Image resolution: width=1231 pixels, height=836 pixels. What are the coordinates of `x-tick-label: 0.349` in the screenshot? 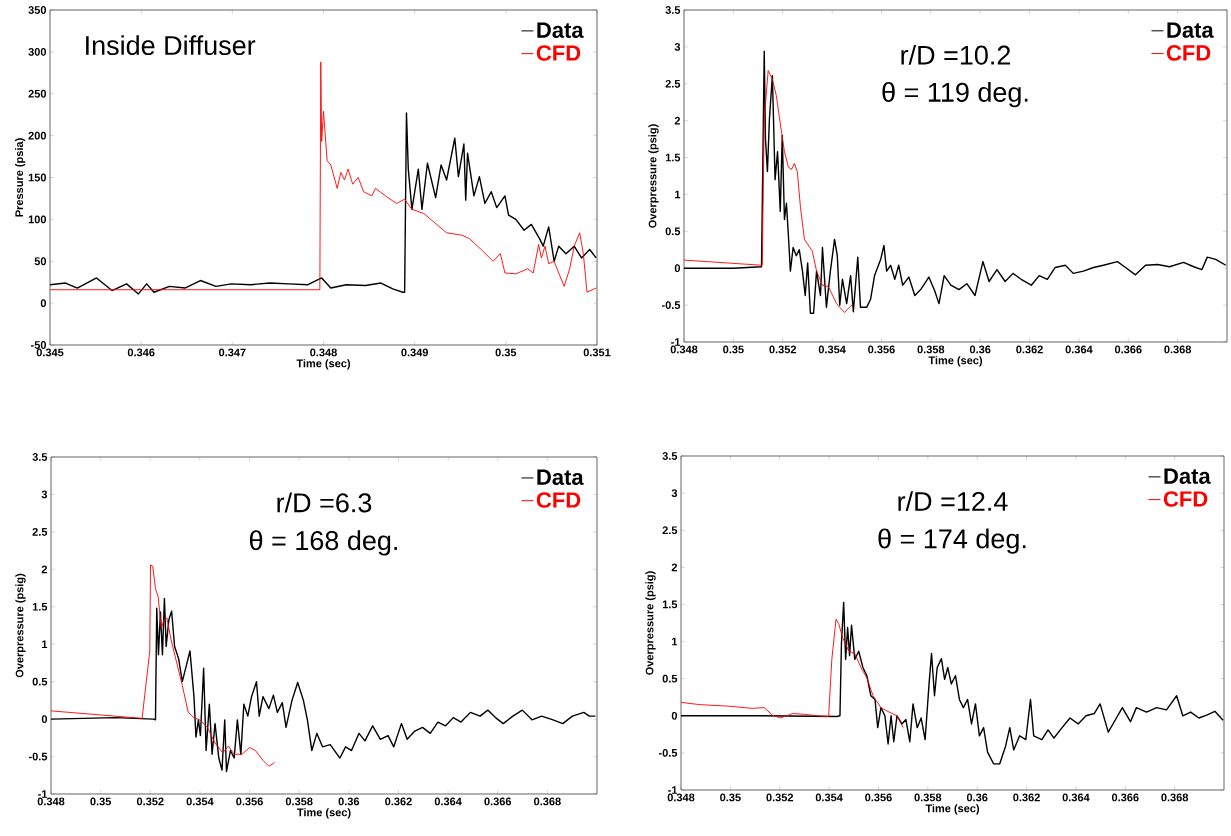 It's located at (415, 352).